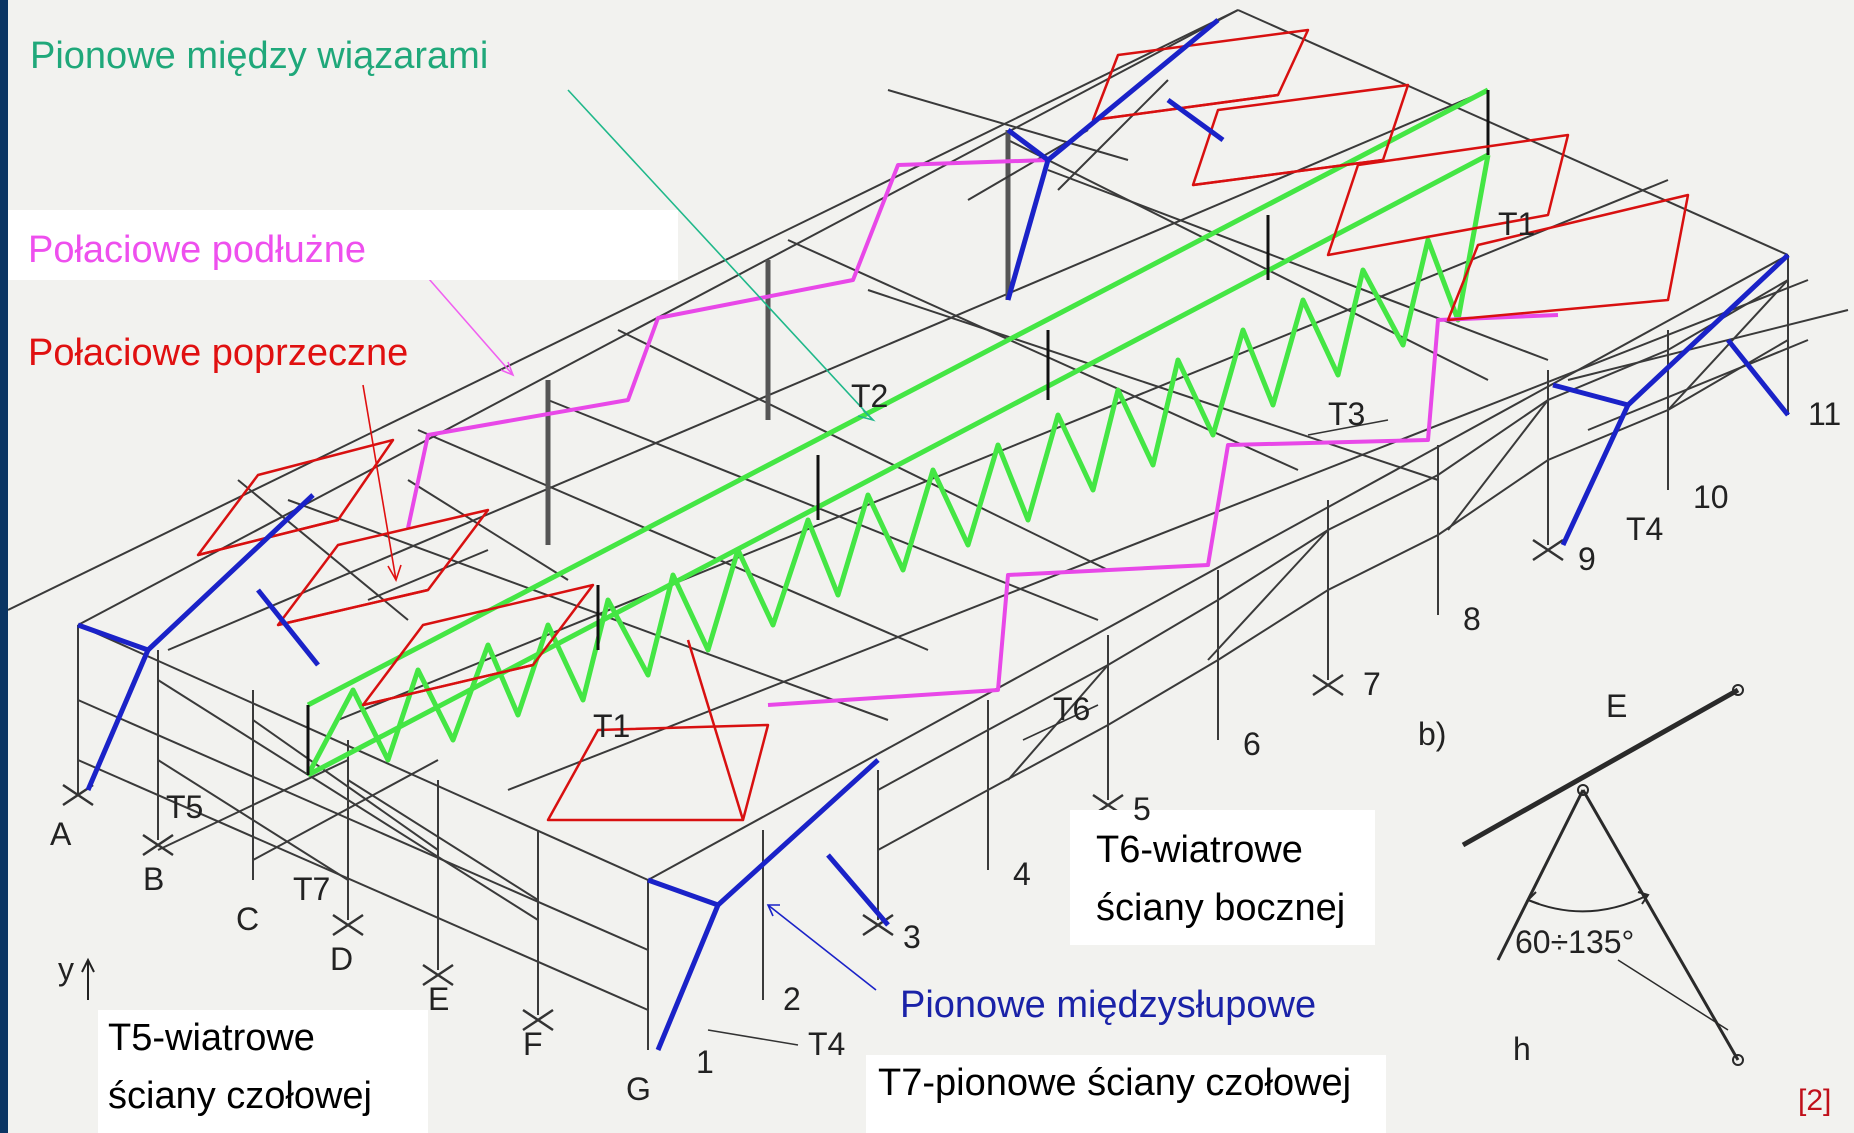  What do you see at coordinates (240, 1096) in the screenshot?
I see `legend-t5-line2: ściany czołowej` at bounding box center [240, 1096].